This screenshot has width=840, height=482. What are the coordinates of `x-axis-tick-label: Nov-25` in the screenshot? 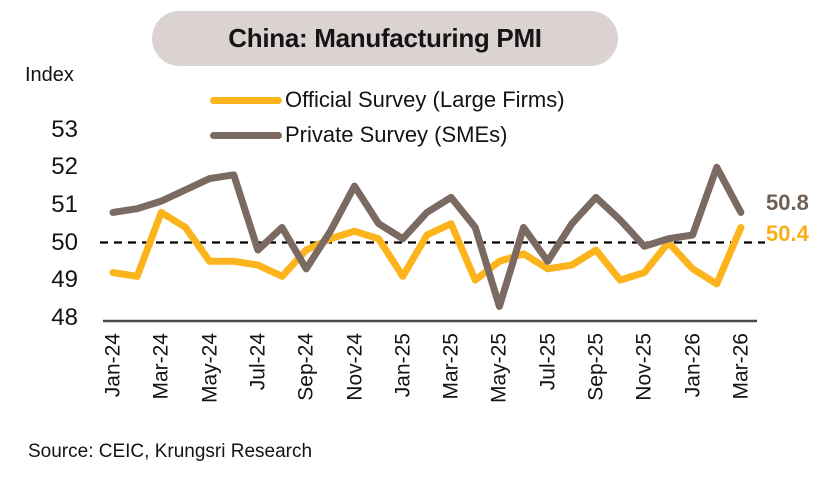 It's located at (644, 367).